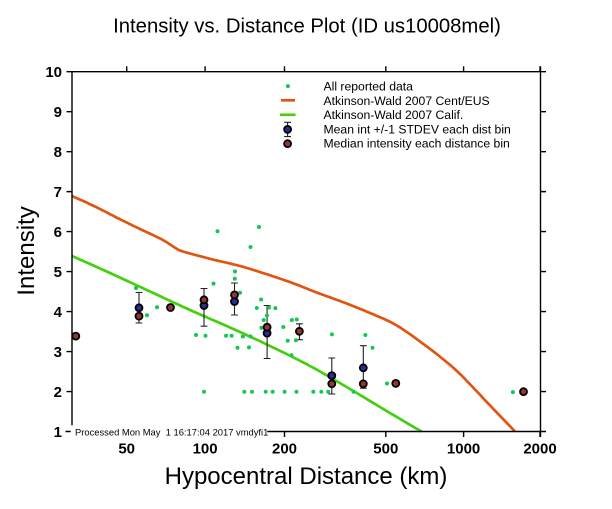 The height and width of the screenshot is (509, 612). What do you see at coordinates (58, 392) in the screenshot?
I see `svg-text: 2` at bounding box center [58, 392].